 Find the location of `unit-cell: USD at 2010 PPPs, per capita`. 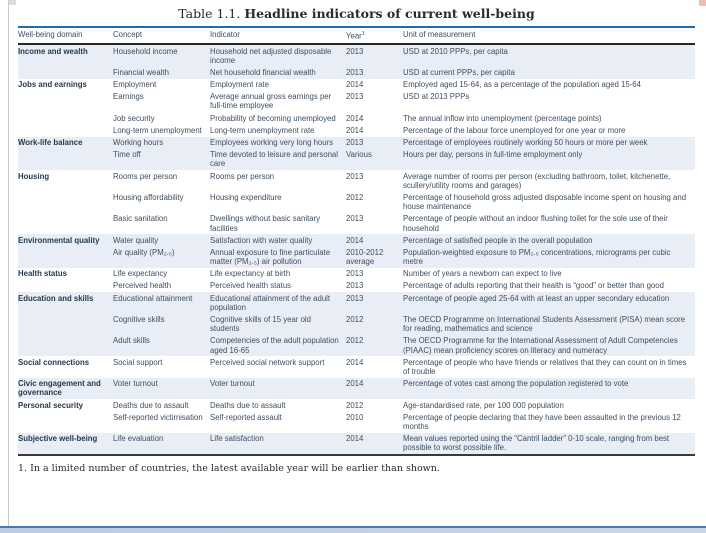

unit-cell: USD at 2010 PPPs, per capita is located at coordinates (549, 55).